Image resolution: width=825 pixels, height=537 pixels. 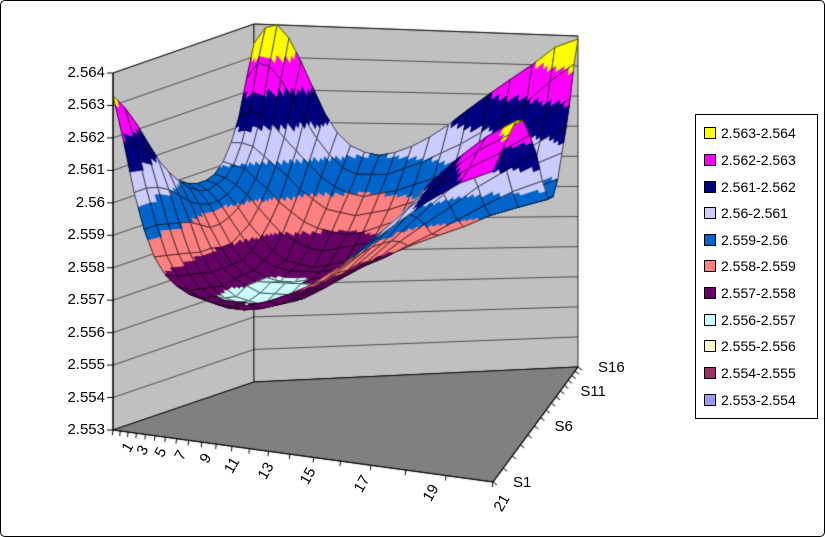 I want to click on series-axis-label: S1, so click(x=522, y=482).